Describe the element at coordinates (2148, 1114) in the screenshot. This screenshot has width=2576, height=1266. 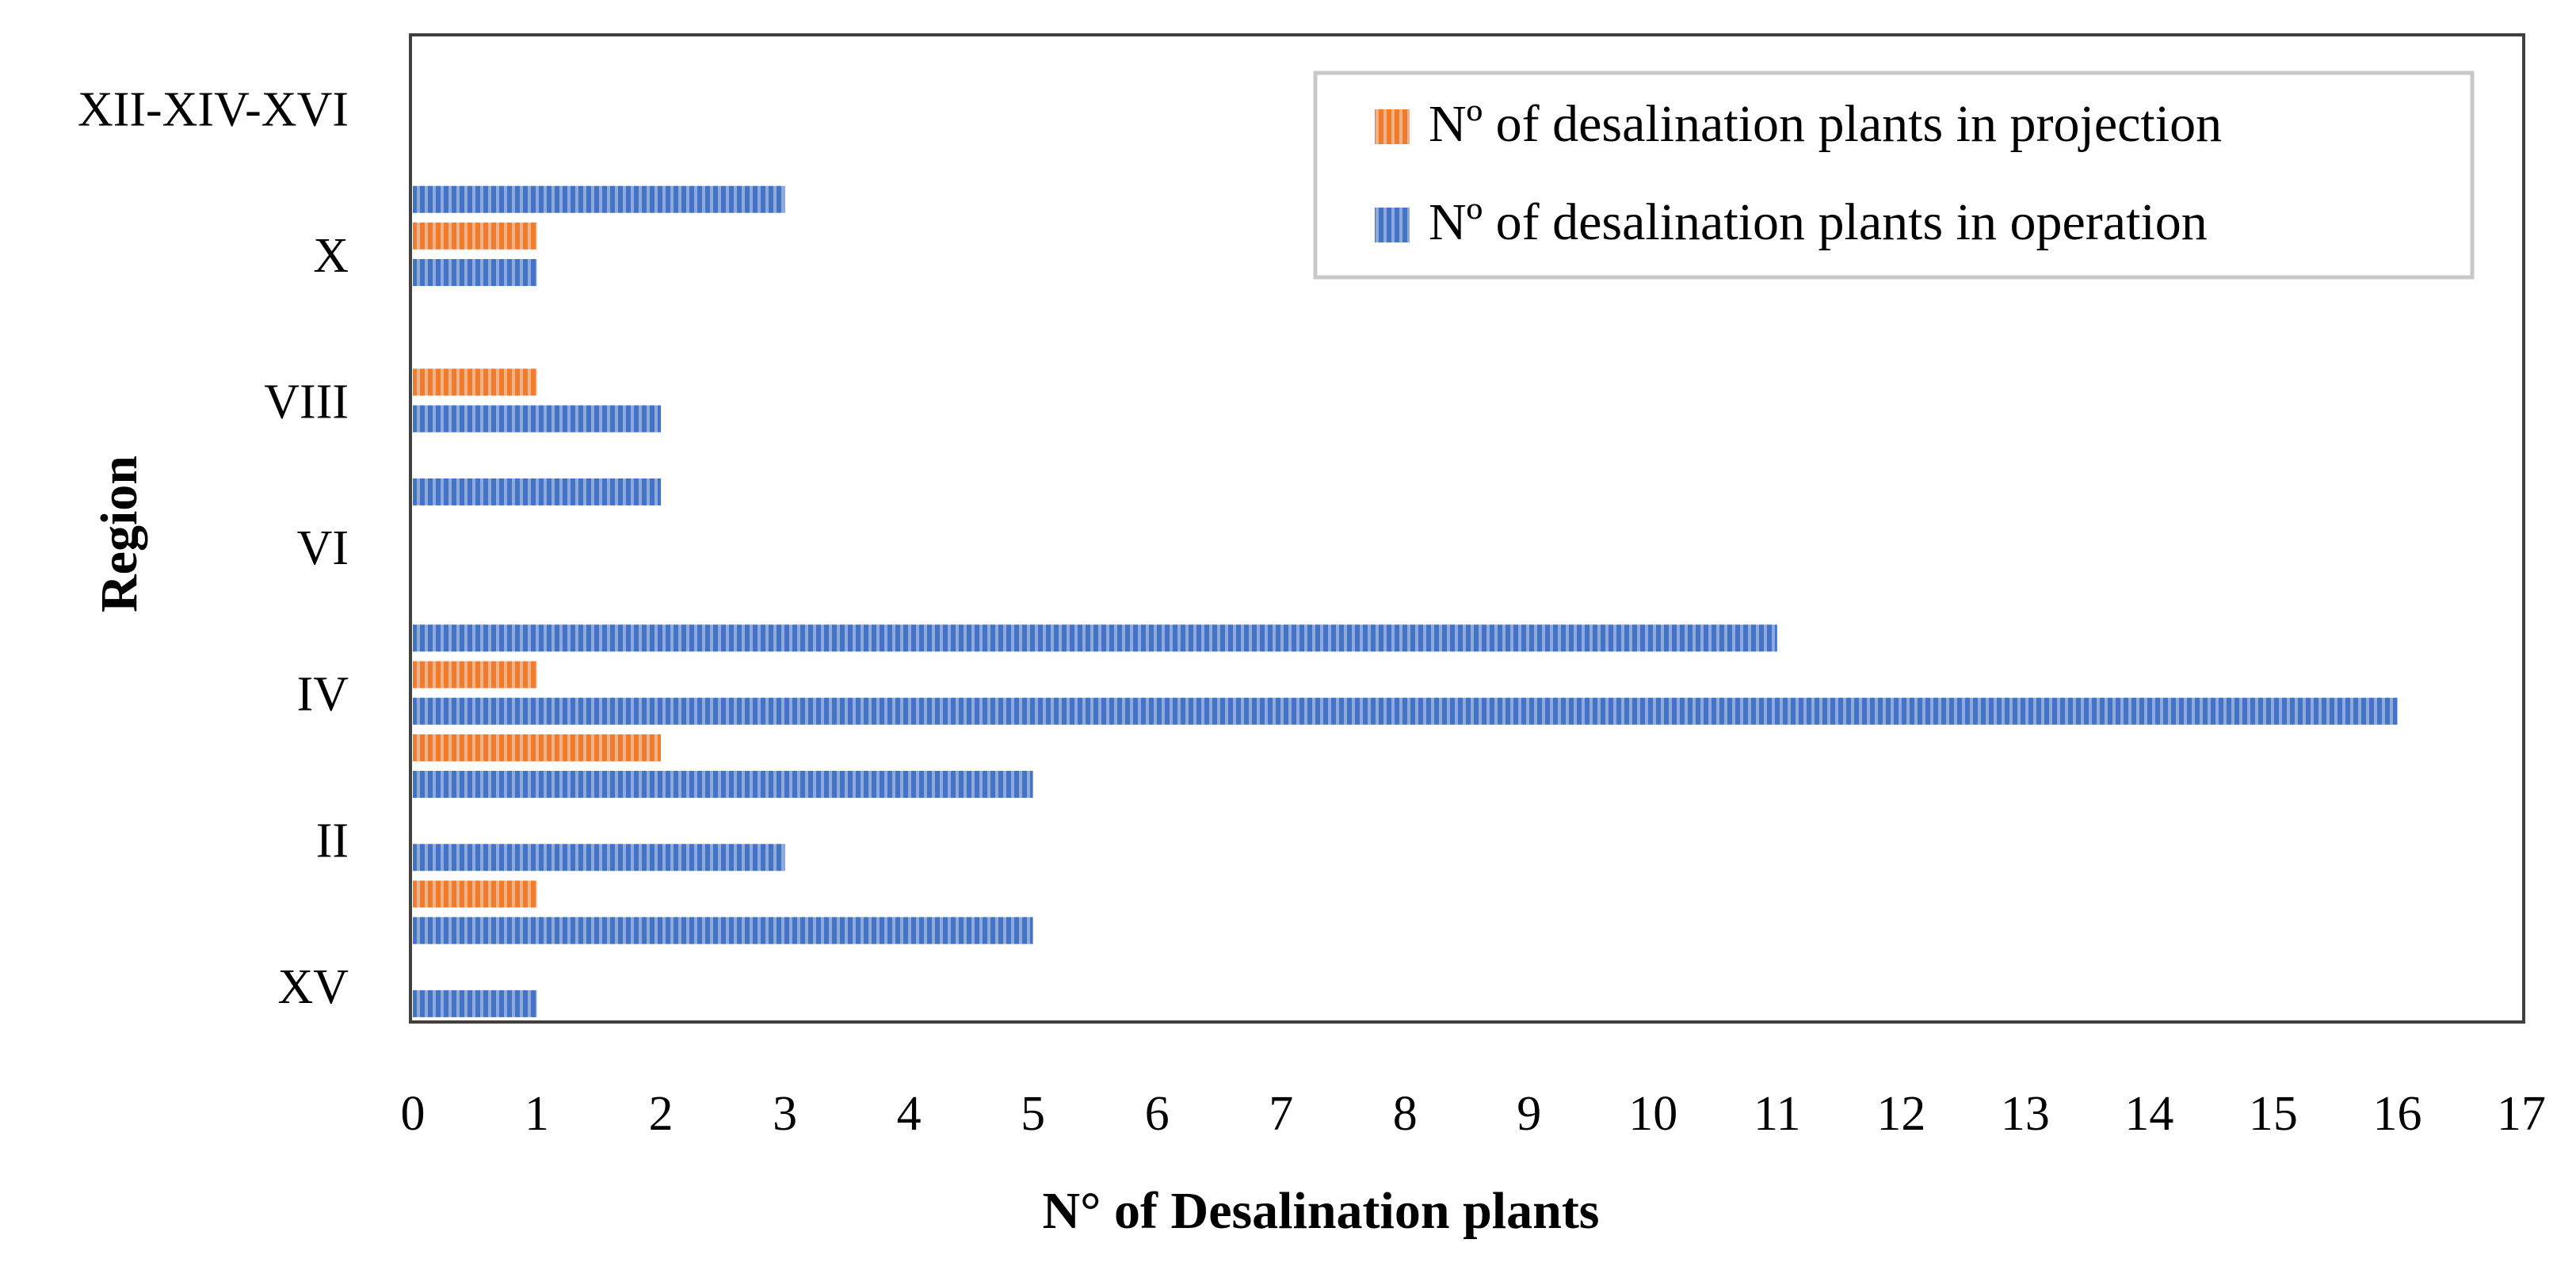
I see `x-tick-label-14: 14` at that location.